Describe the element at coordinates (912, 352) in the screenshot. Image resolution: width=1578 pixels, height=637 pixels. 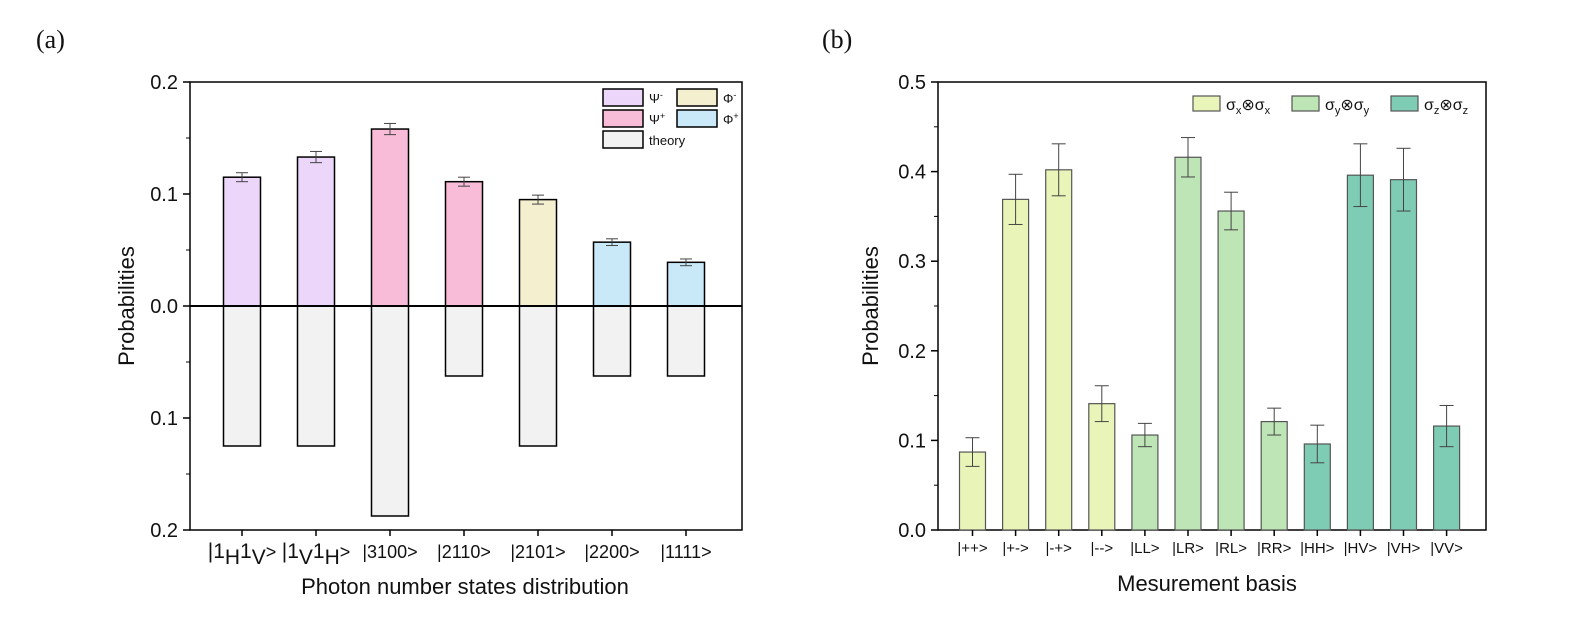
I see `chart-b-y-tick-label: 0.2` at that location.